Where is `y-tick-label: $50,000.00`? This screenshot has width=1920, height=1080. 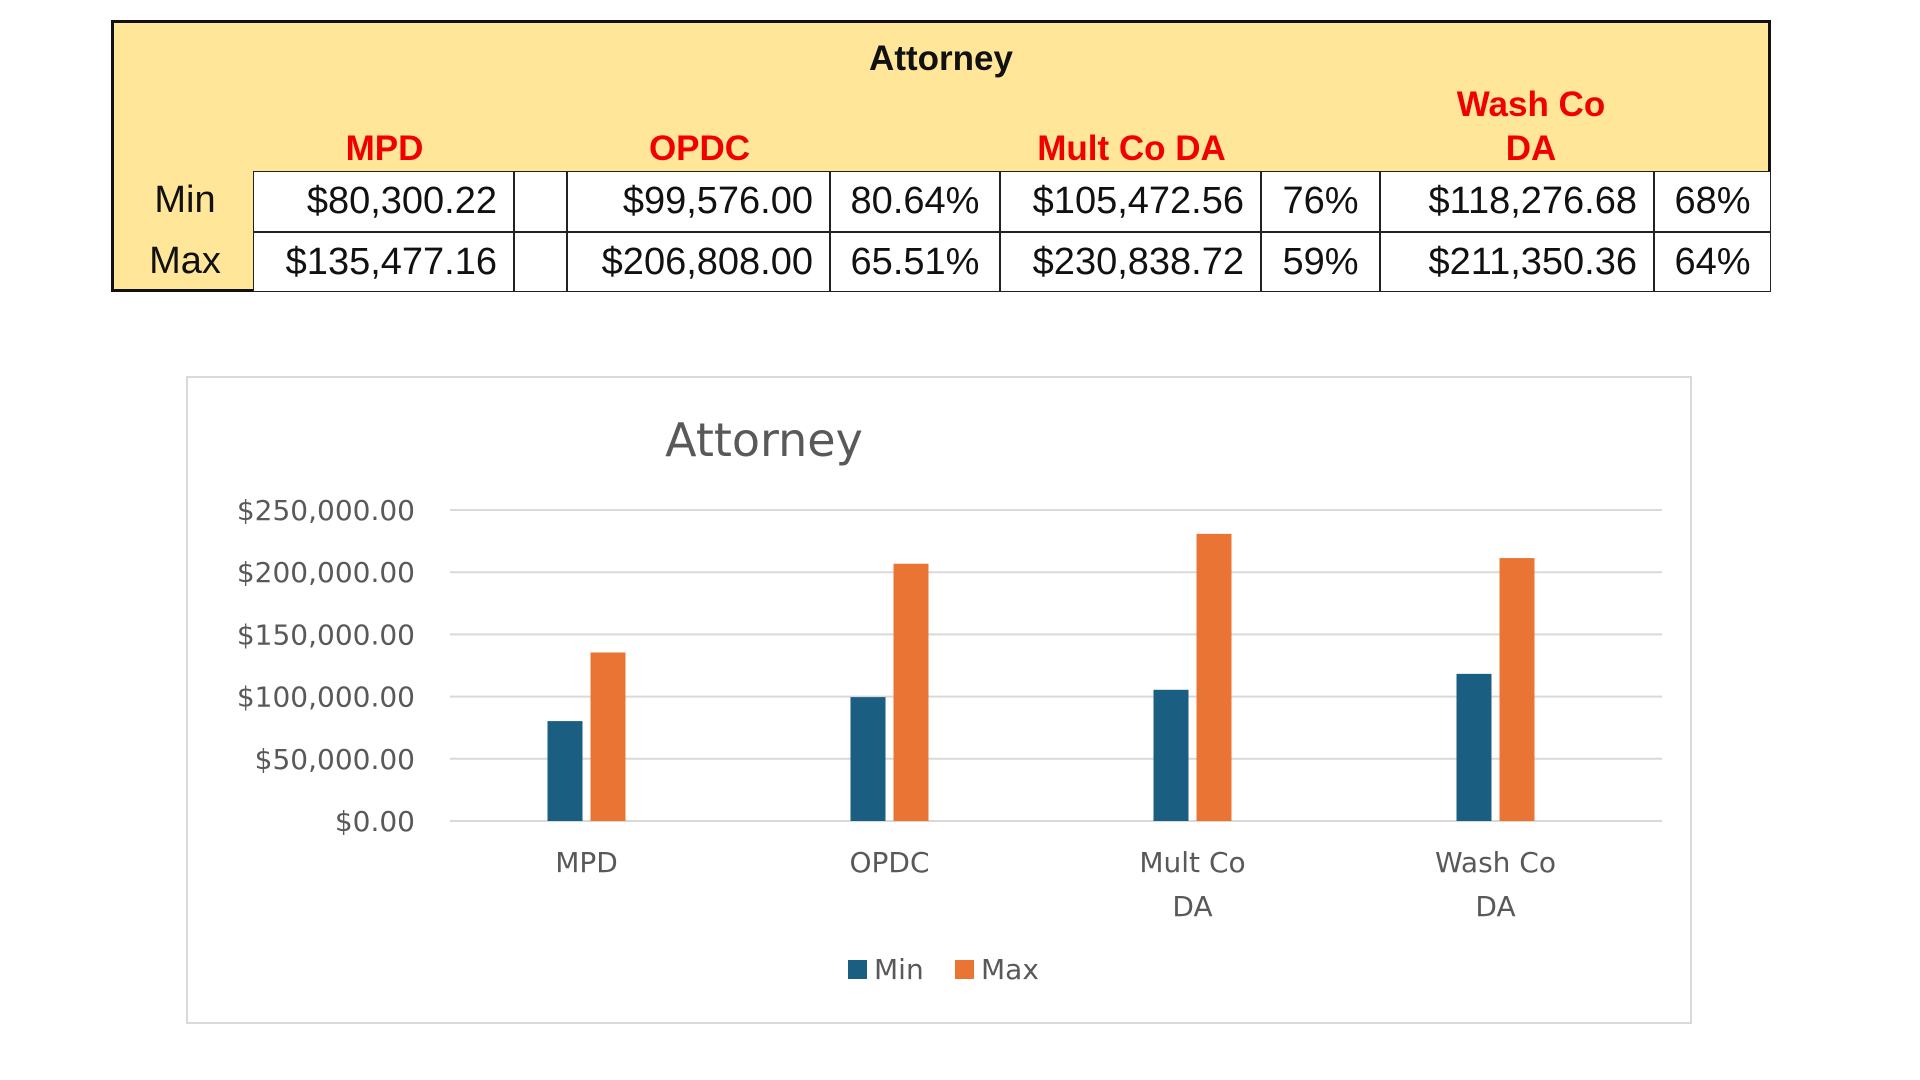 y-tick-label: $50,000.00 is located at coordinates (335, 759).